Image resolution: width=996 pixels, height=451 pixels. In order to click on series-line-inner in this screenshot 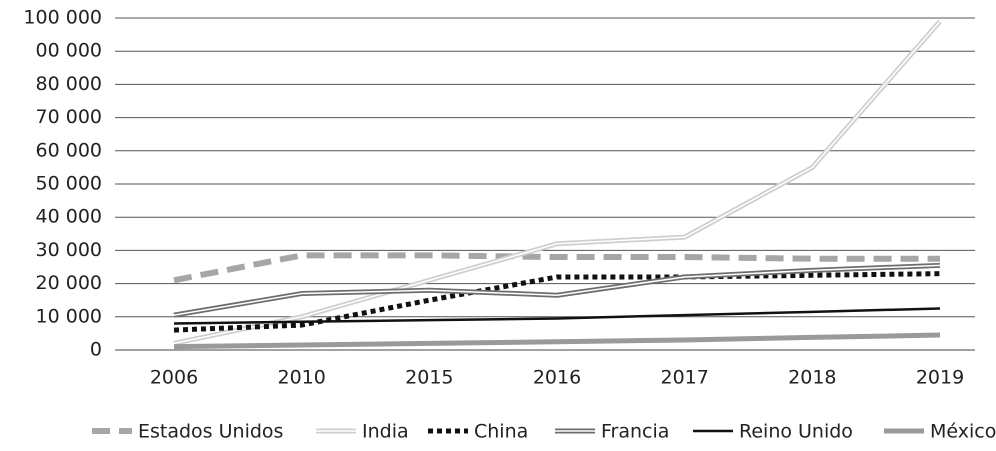, I will do `click(557, 290)`.